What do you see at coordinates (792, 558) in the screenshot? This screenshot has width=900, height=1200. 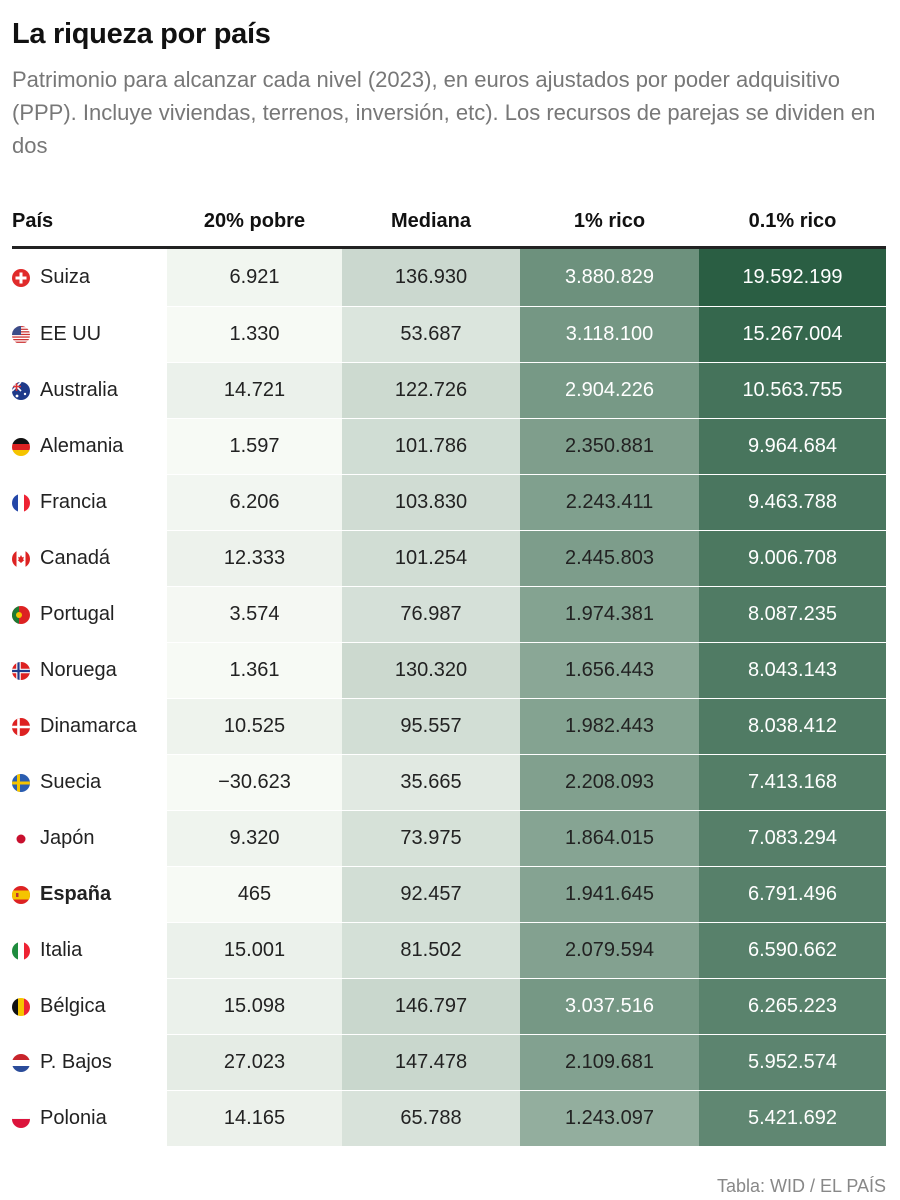 I see `value-cell-top01: 9.006.708` at bounding box center [792, 558].